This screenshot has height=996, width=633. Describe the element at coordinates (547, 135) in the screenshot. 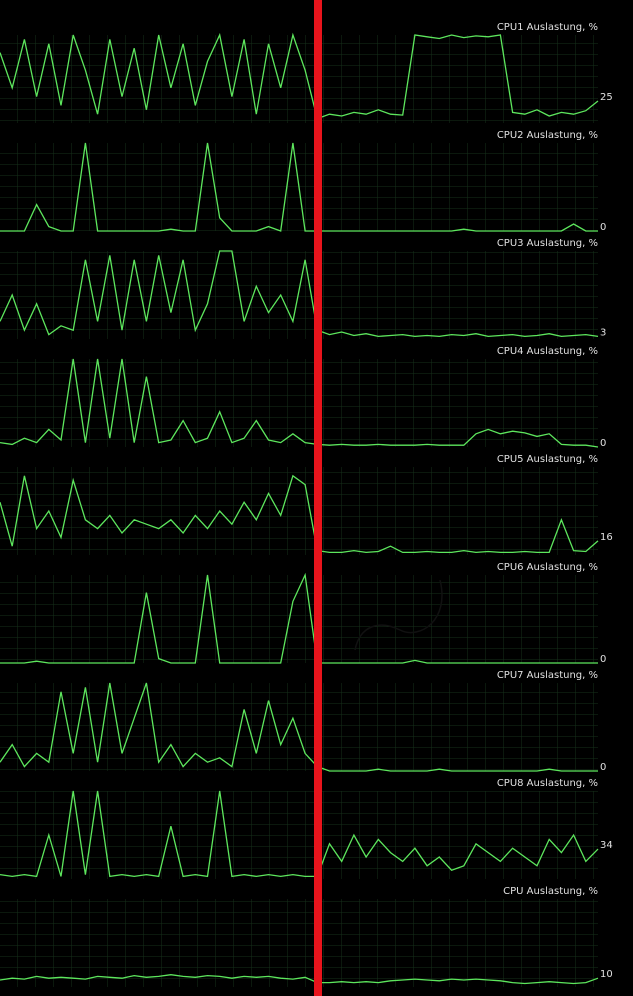

I see `panel-title: CPU2 Auslastung, %` at that location.